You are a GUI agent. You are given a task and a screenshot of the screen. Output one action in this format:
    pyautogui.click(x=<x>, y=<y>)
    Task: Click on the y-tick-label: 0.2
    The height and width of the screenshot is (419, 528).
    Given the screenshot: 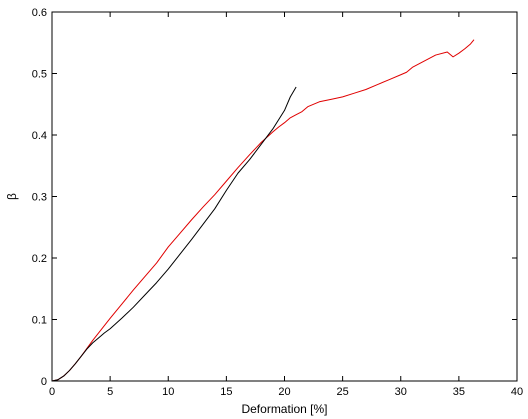 What is the action you would take?
    pyautogui.click(x=39, y=259)
    